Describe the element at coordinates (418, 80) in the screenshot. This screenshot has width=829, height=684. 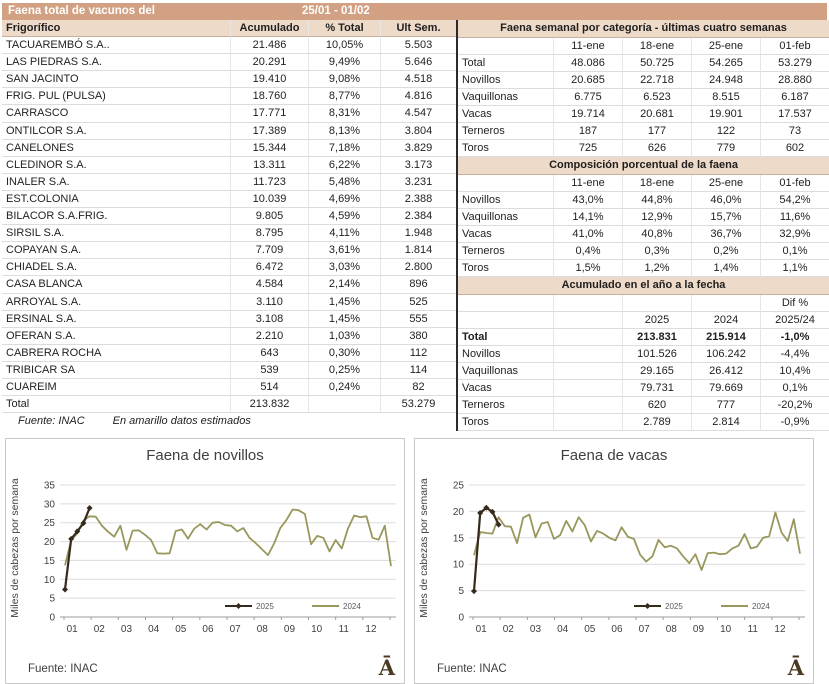
I see `table-cell: 4.518` at that location.